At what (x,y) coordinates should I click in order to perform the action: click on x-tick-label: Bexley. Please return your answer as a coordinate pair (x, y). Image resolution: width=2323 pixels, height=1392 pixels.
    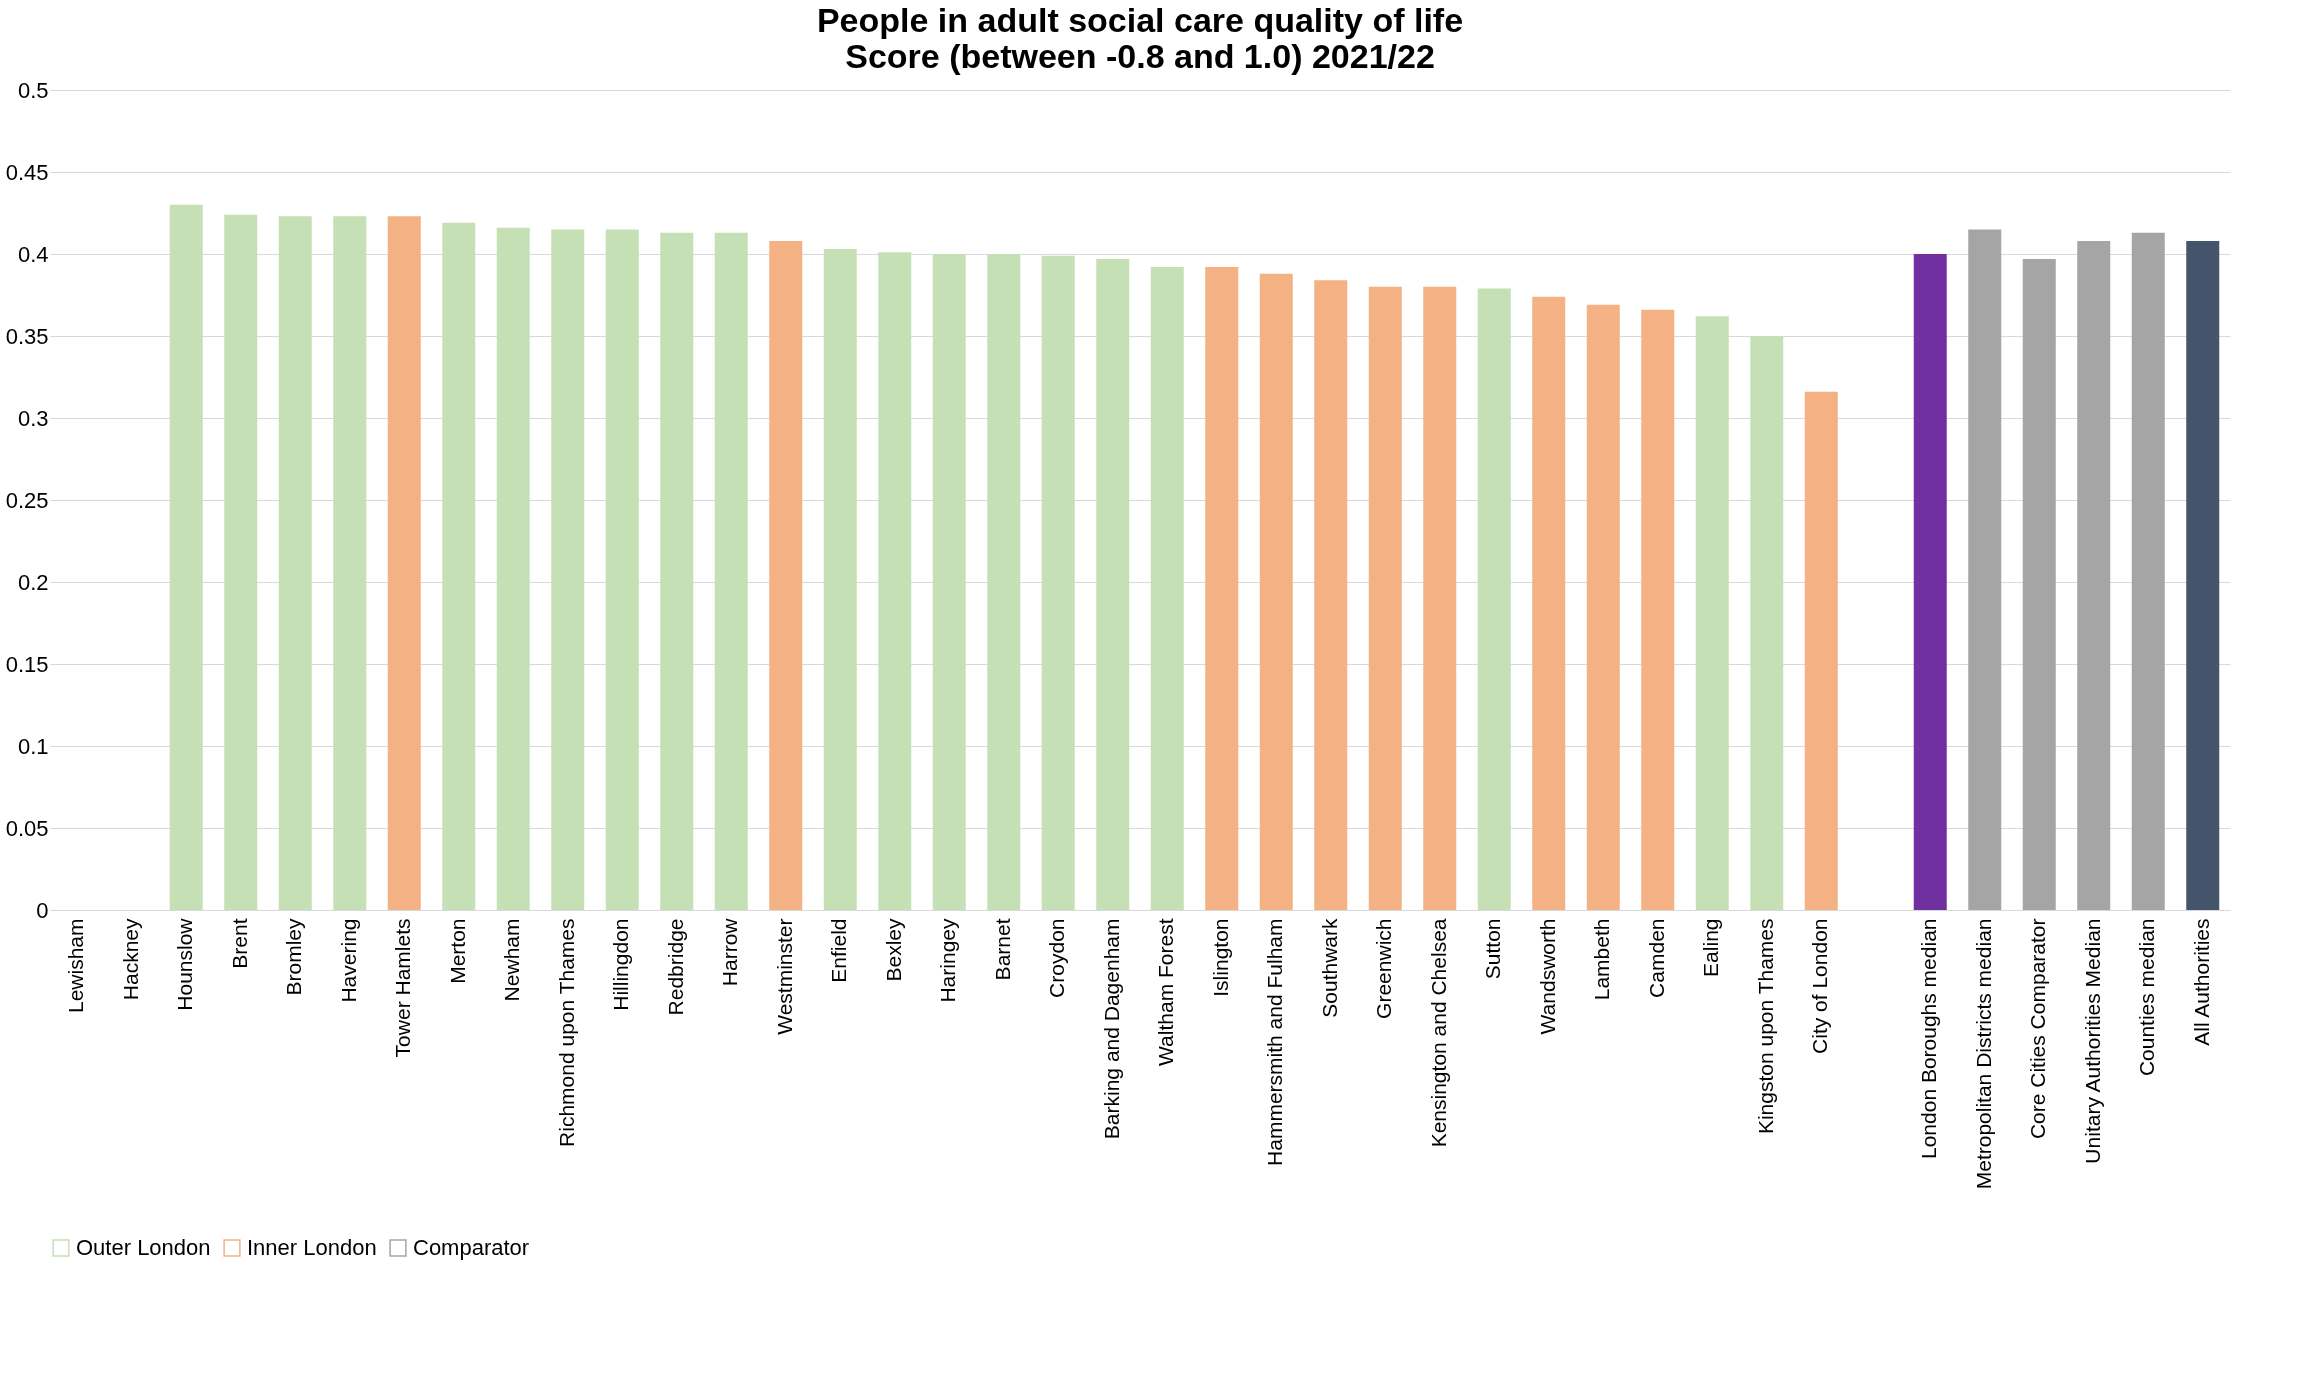
    Looking at the image, I should click on (893, 950).